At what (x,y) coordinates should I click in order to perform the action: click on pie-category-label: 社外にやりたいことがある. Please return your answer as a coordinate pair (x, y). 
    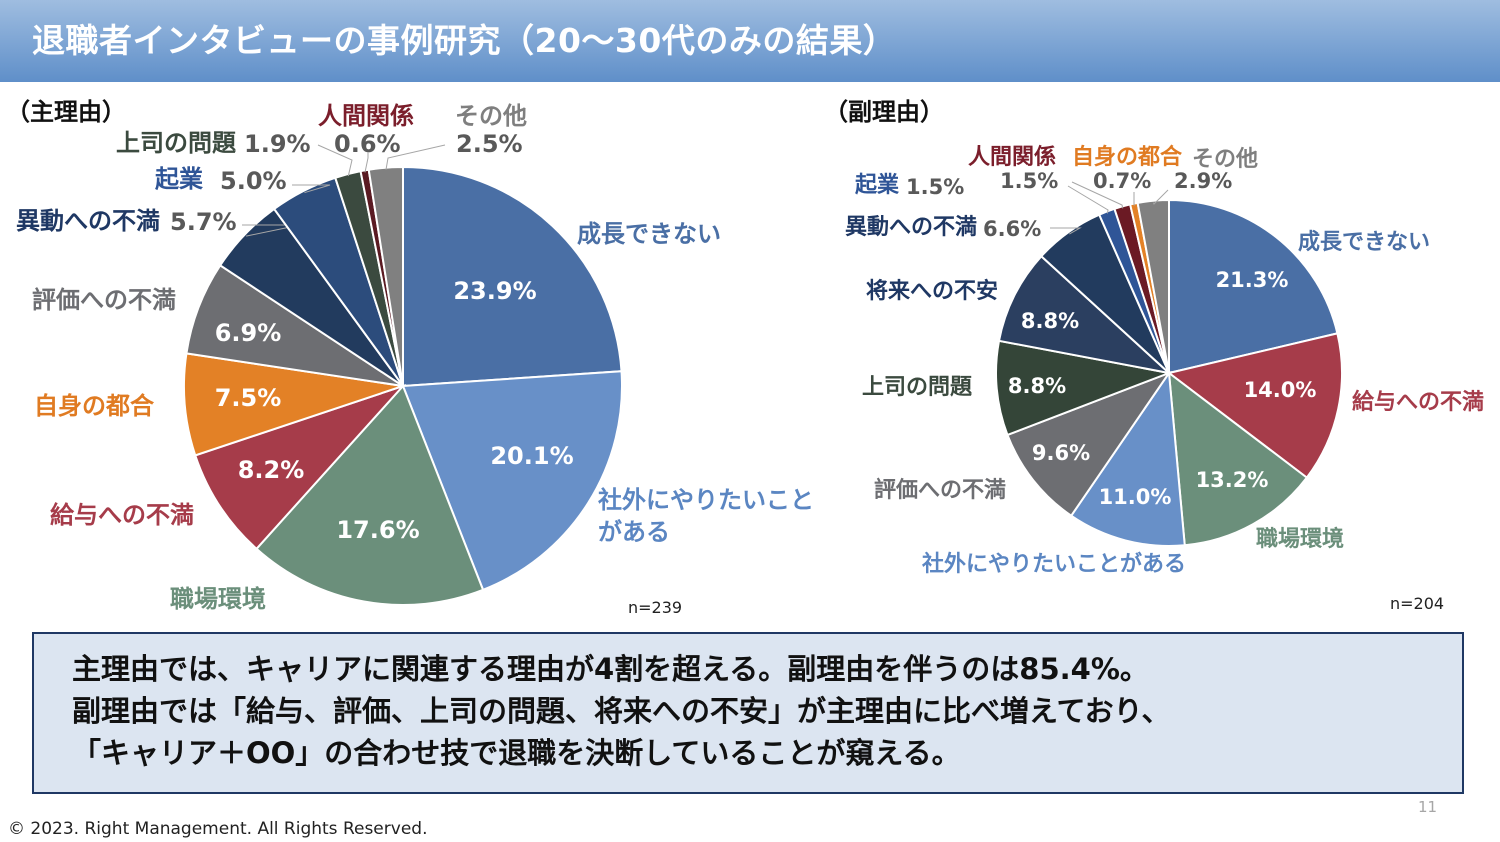
    Looking at the image, I should click on (1054, 564).